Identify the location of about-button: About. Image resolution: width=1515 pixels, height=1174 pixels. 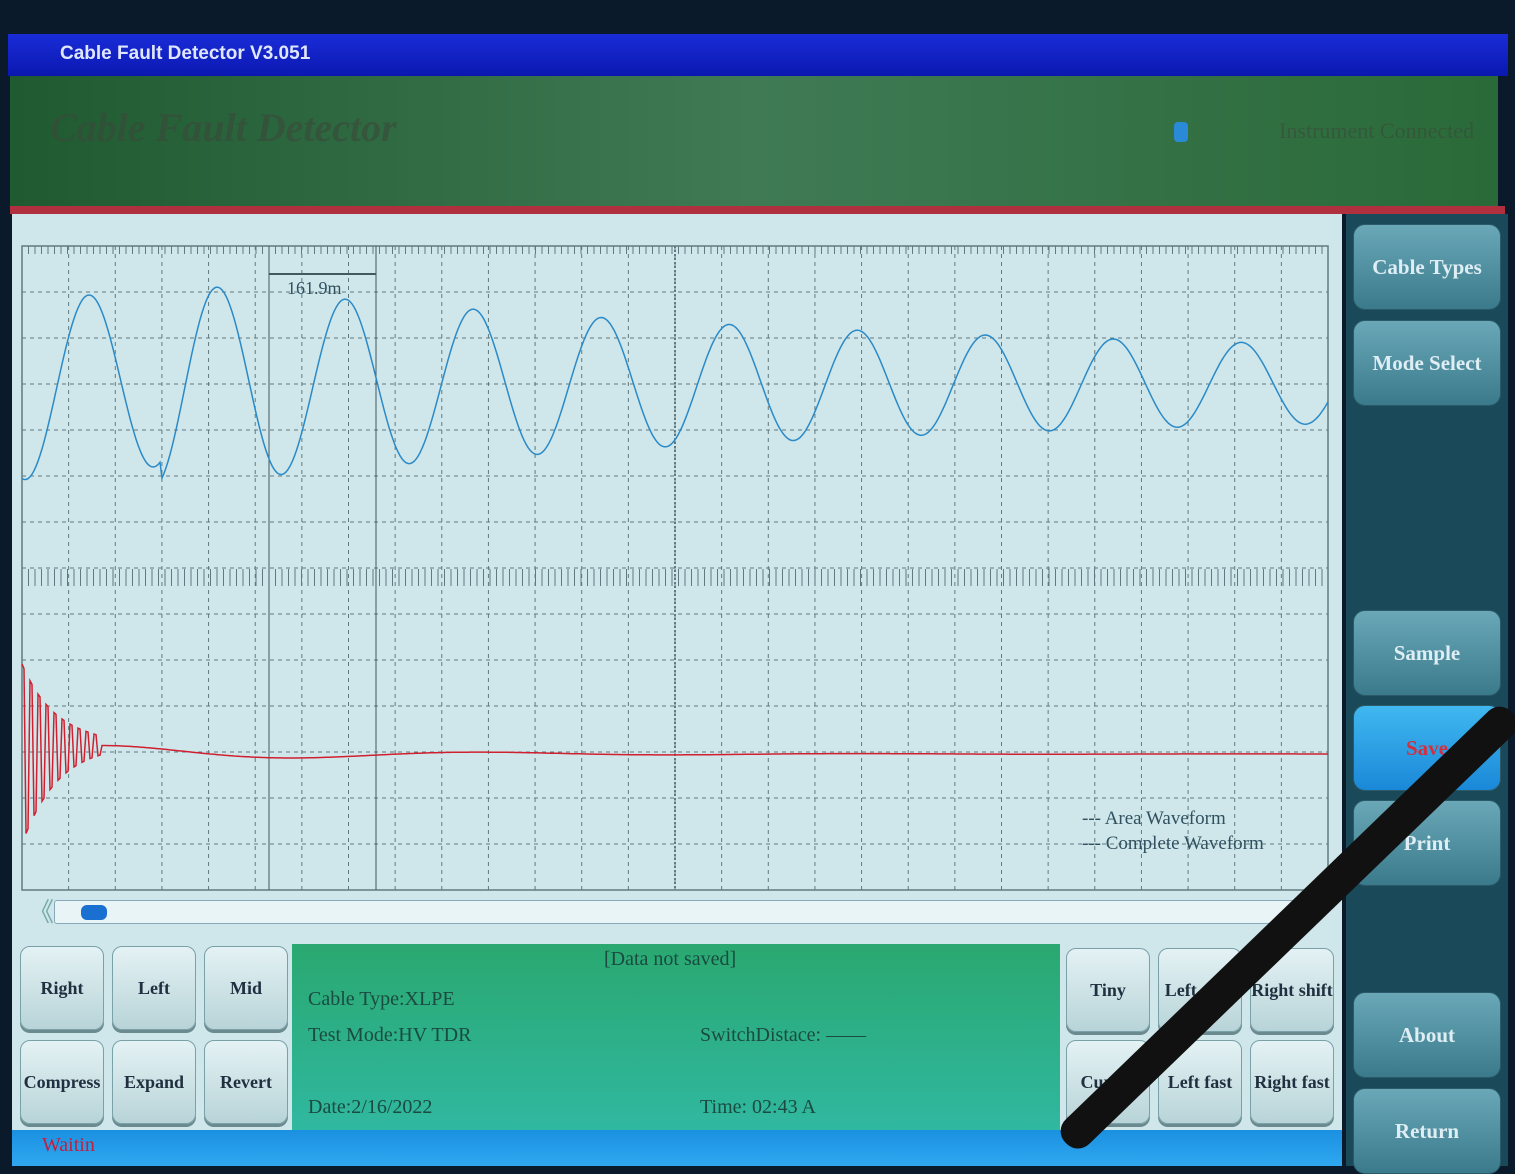
(1427, 1035).